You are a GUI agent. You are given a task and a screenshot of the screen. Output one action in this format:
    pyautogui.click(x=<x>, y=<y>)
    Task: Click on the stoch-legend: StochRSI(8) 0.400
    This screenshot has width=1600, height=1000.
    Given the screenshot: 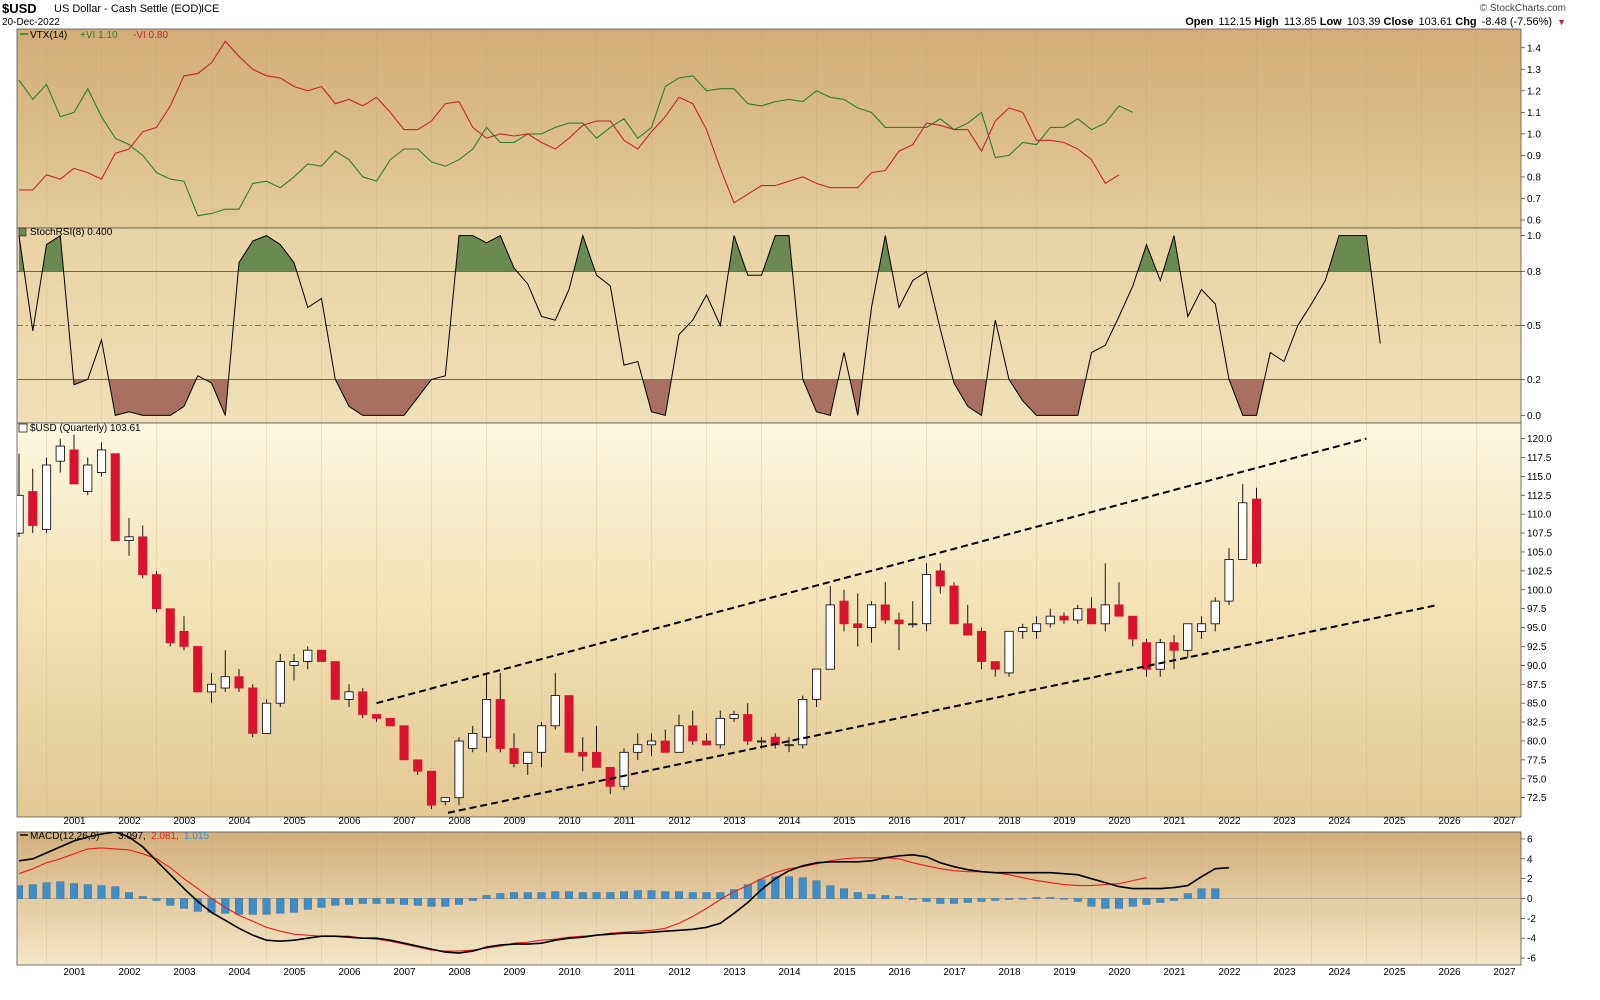 What is the action you would take?
    pyautogui.click(x=65, y=232)
    